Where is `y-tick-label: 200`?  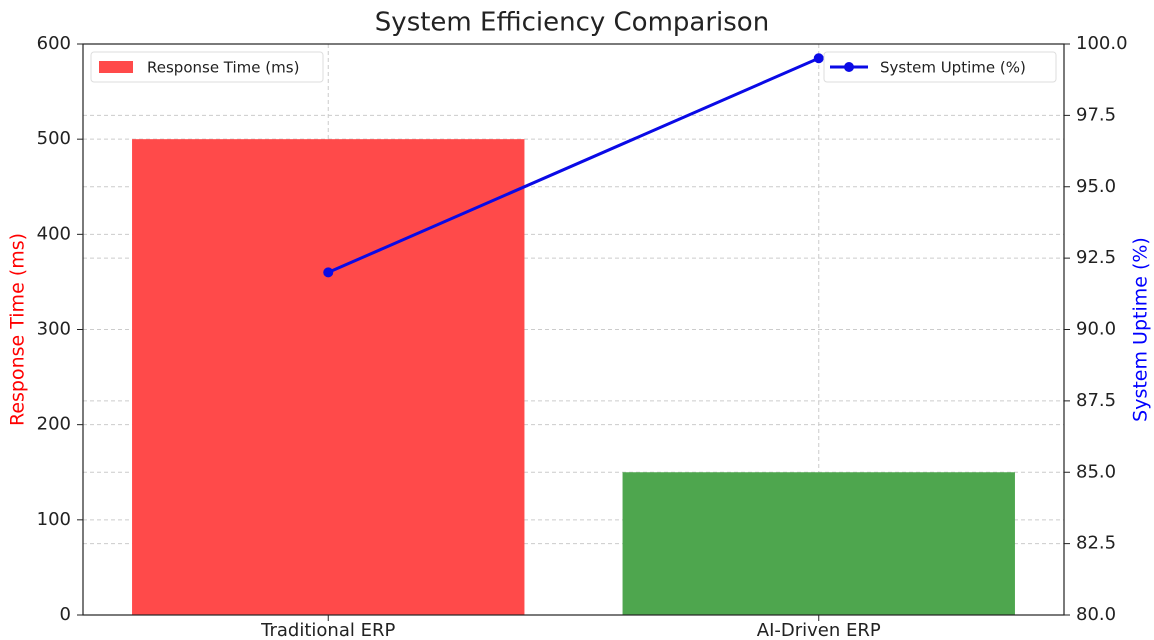
y-tick-label: 200 is located at coordinates (54, 424).